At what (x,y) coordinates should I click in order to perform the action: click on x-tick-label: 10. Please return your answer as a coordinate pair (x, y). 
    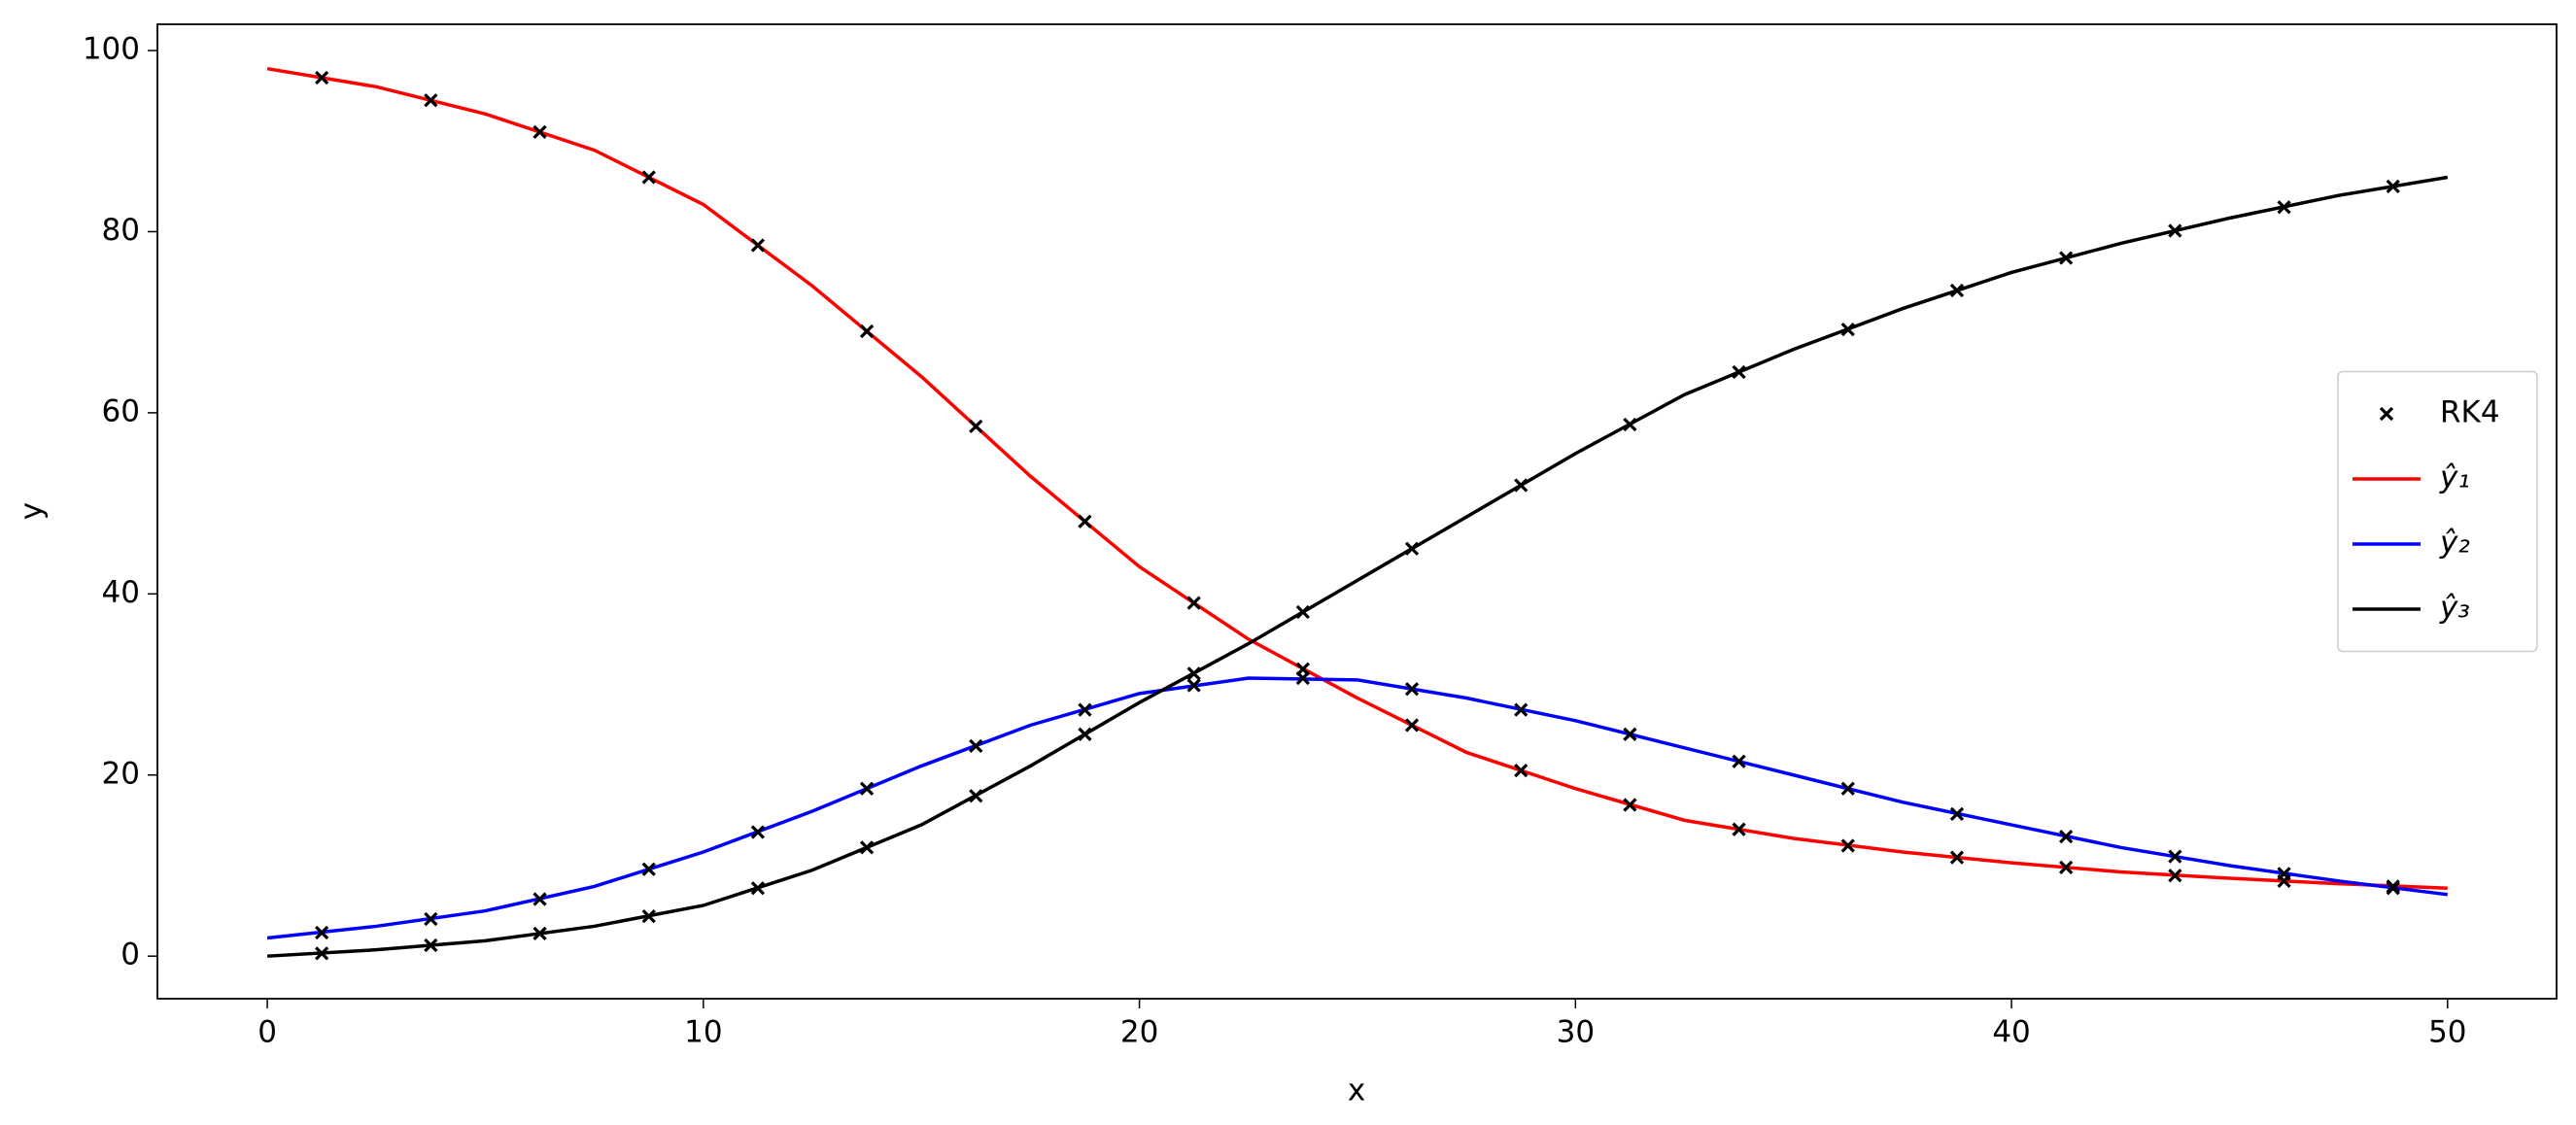
    Looking at the image, I should click on (703, 1033).